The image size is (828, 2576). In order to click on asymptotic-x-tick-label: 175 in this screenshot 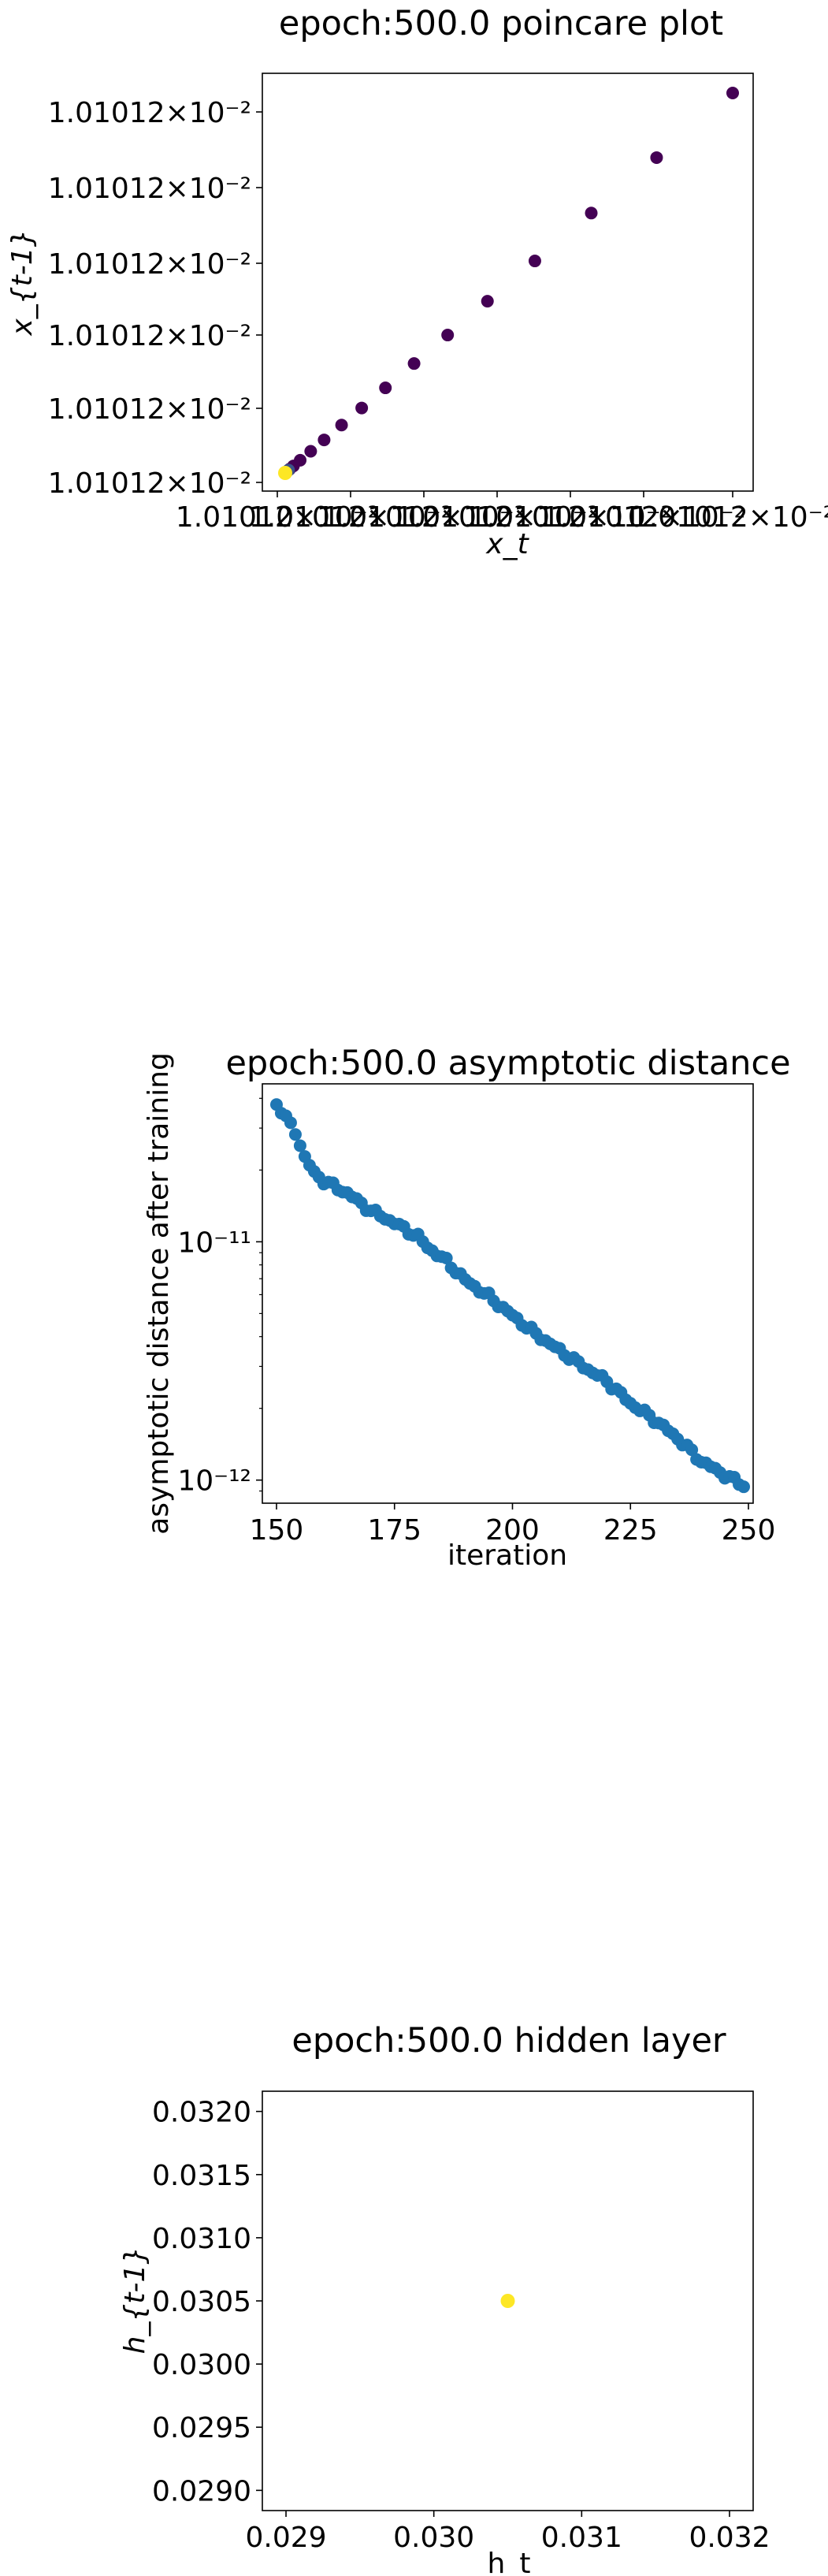, I will do `click(394, 1530)`.